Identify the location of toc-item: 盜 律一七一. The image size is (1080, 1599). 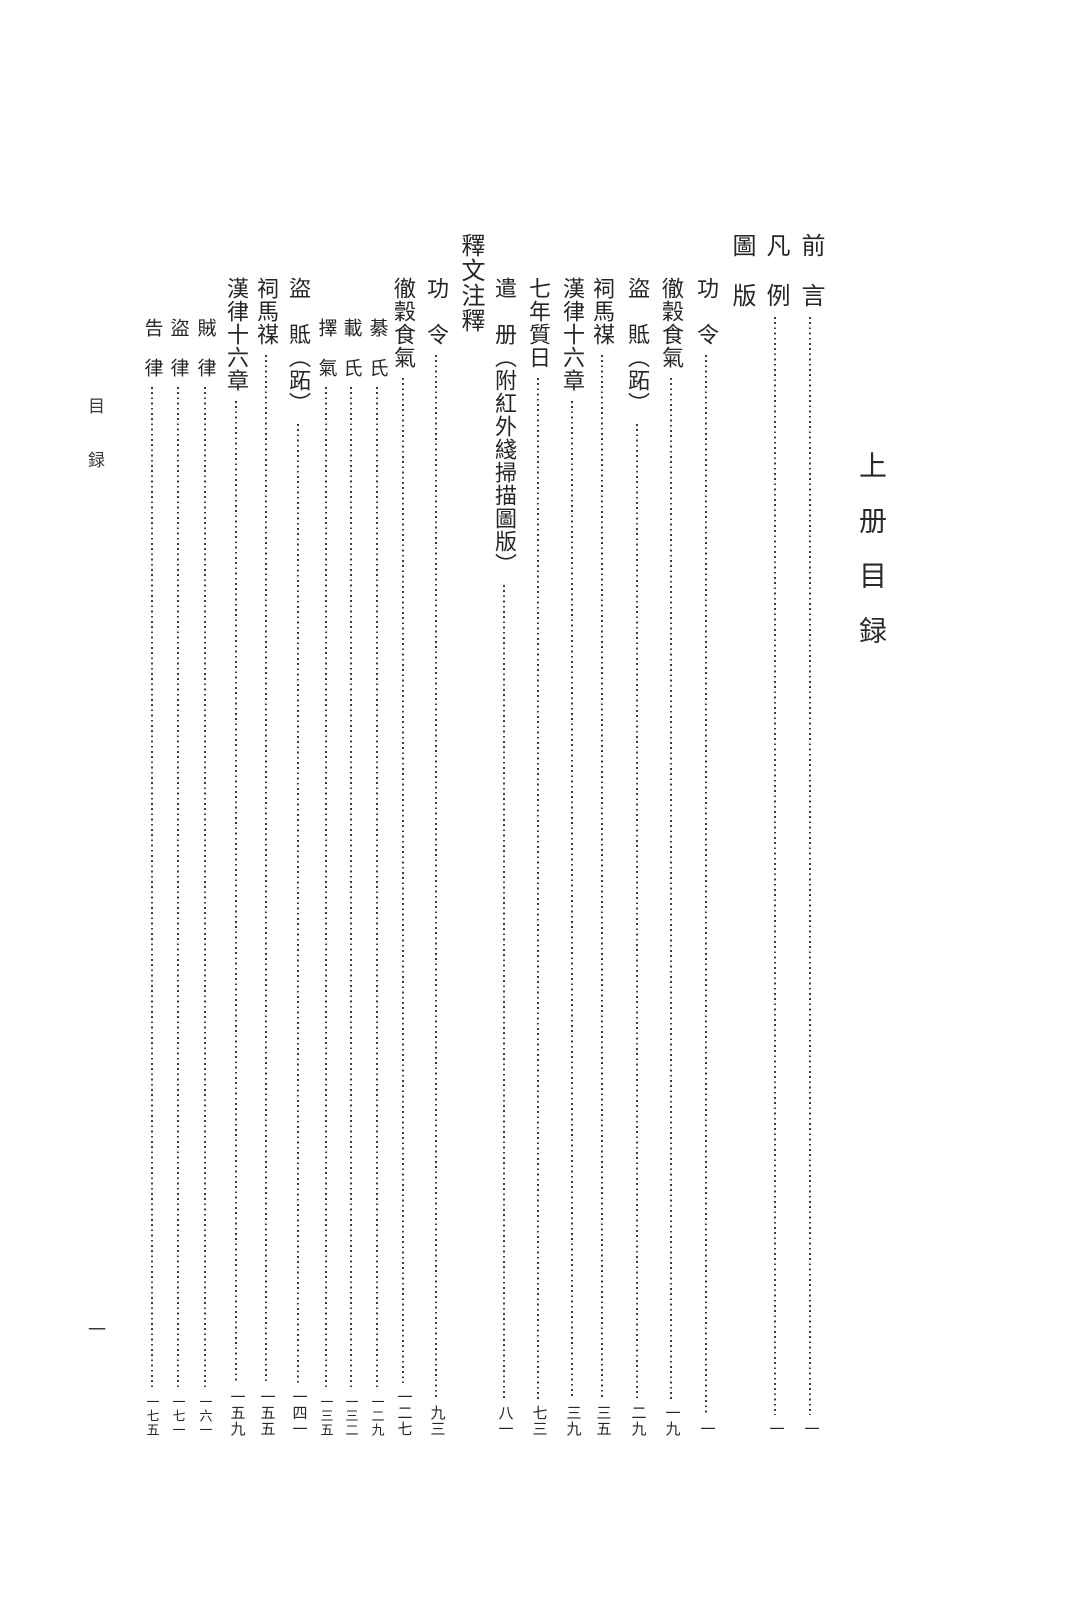
(178, 877).